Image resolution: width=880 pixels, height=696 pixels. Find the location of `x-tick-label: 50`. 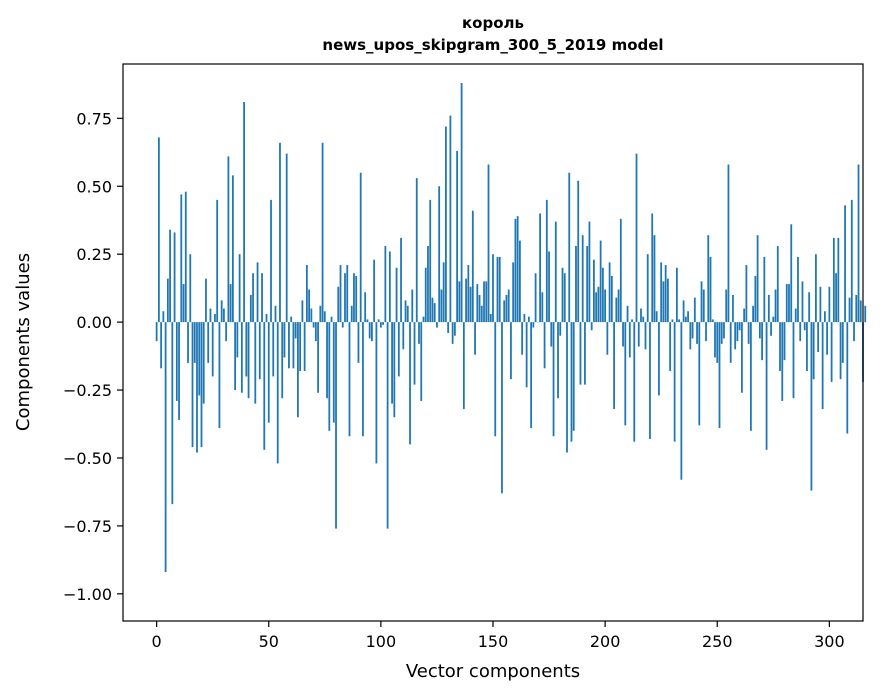

x-tick-label: 50 is located at coordinates (269, 641).